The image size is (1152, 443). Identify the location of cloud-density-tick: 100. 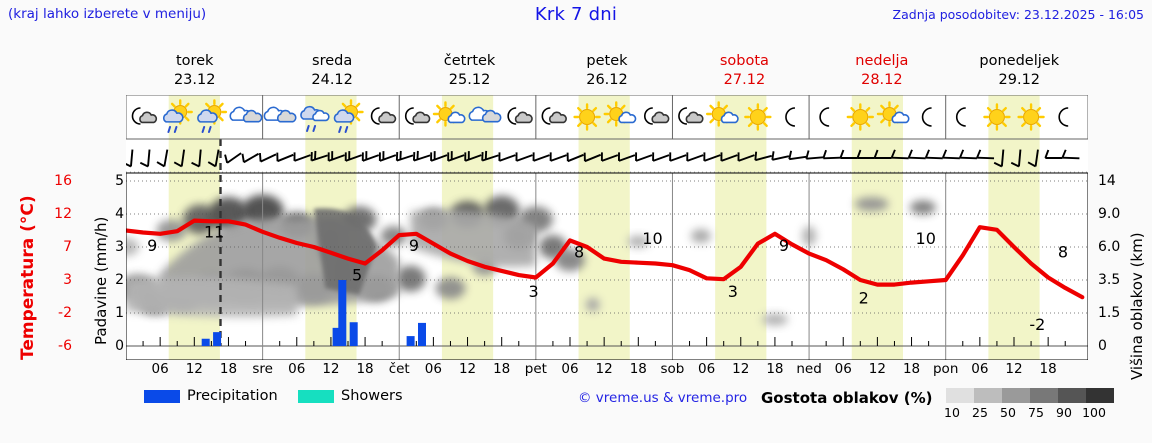
(1094, 412).